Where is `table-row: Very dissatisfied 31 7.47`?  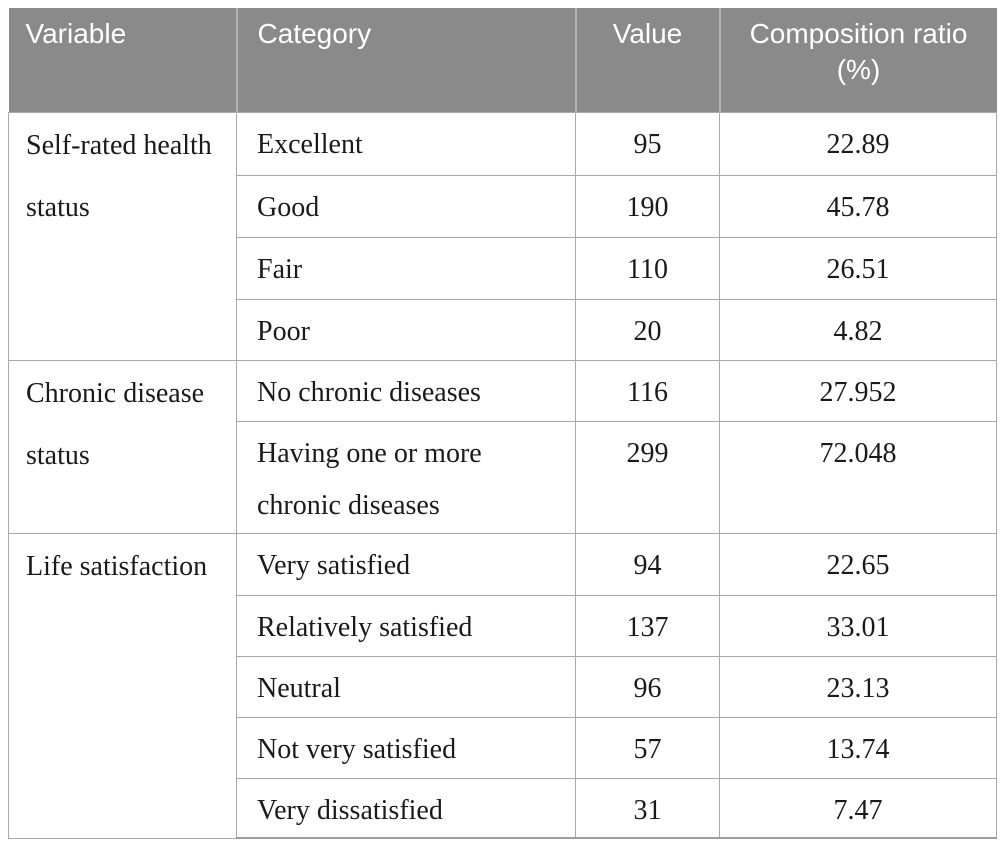
table-row: Very dissatisfied 31 7.47 is located at coordinates (503, 808).